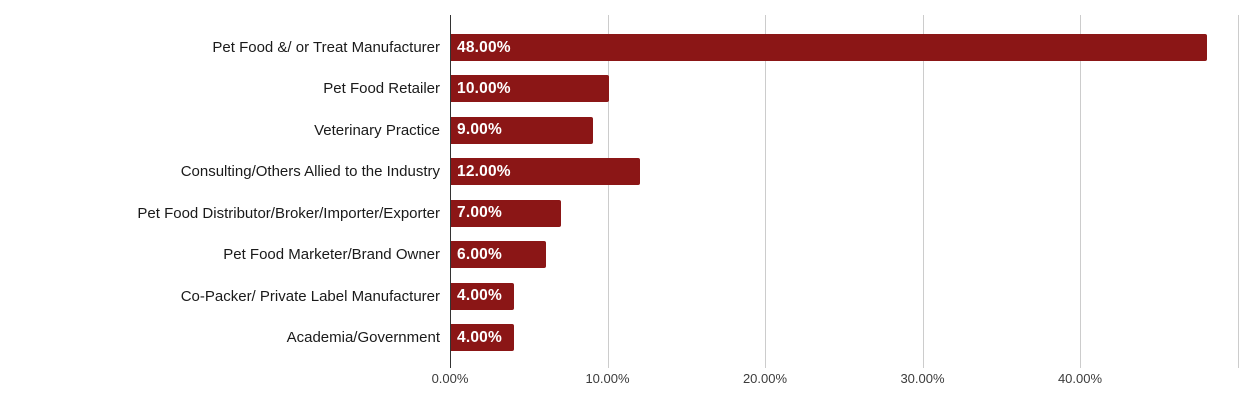 The image size is (1257, 405). I want to click on x-tick-label: 10.00%, so click(607, 378).